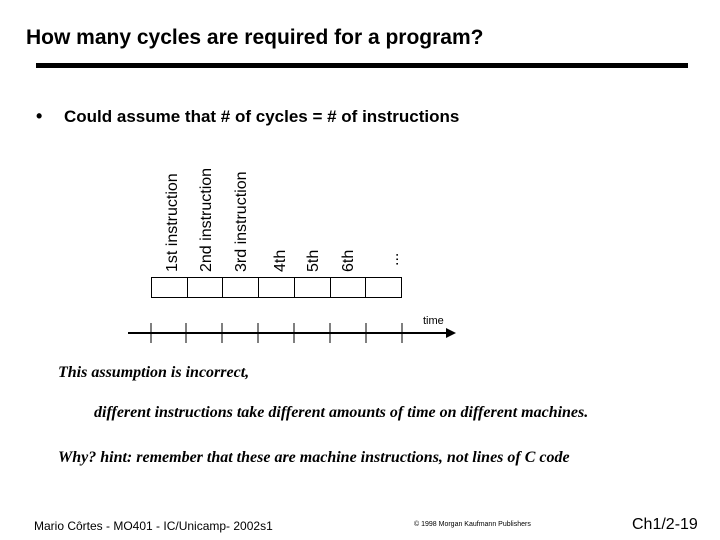 The width and height of the screenshot is (720, 540). What do you see at coordinates (313, 260) in the screenshot?
I see `instruction-label-5: 5th` at bounding box center [313, 260].